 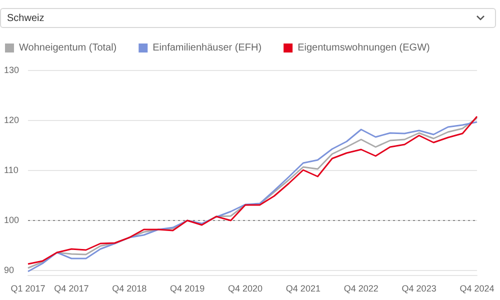 What do you see at coordinates (477, 289) in the screenshot?
I see `x-tick-label: Q4 2024` at bounding box center [477, 289].